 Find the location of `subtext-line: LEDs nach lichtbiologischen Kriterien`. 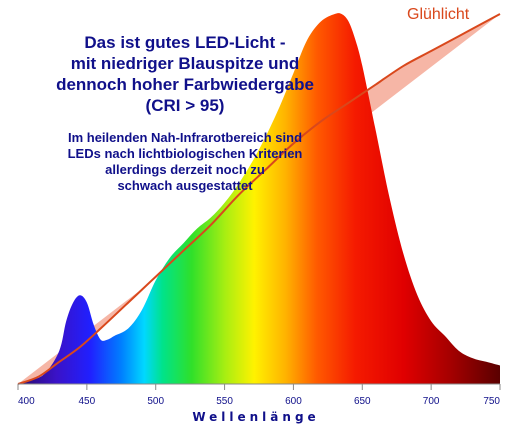

subtext-line: LEDs nach lichtbiologischen Kriterien is located at coordinates (185, 153).